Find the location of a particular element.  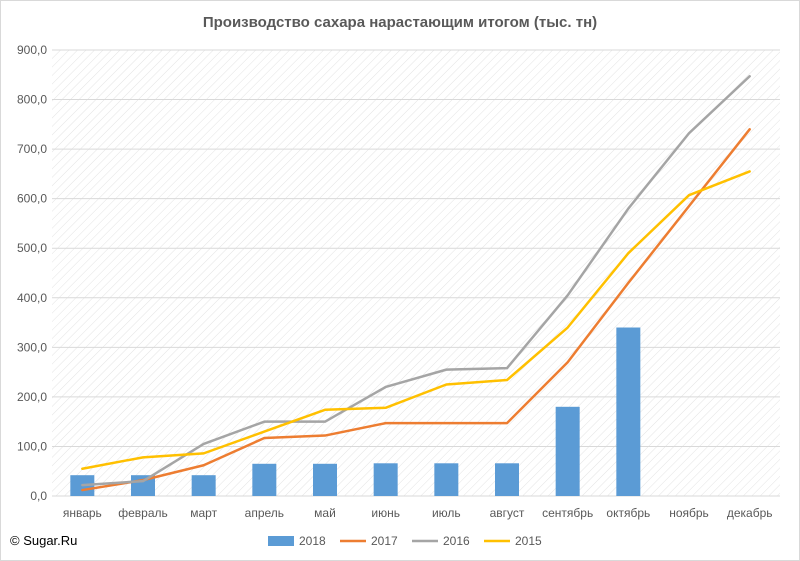

y-tick-label: 900,0 is located at coordinates (32, 50).